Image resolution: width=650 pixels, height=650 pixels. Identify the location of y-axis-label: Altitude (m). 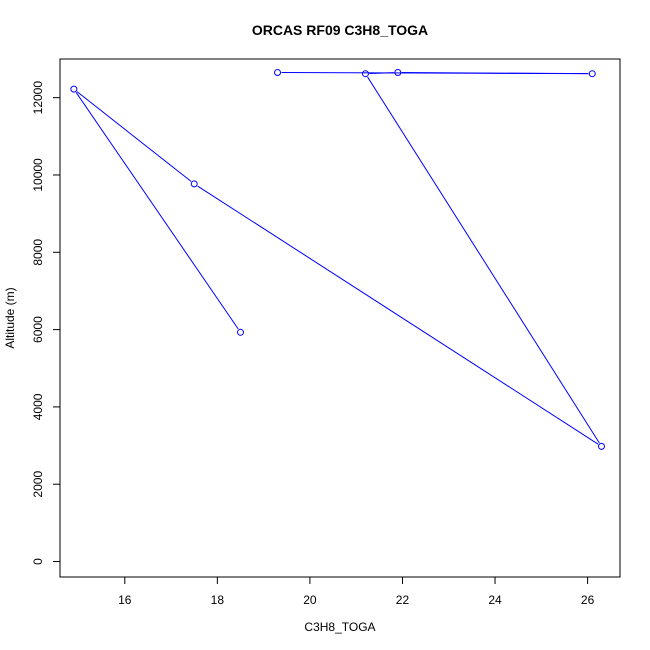
(10, 317).